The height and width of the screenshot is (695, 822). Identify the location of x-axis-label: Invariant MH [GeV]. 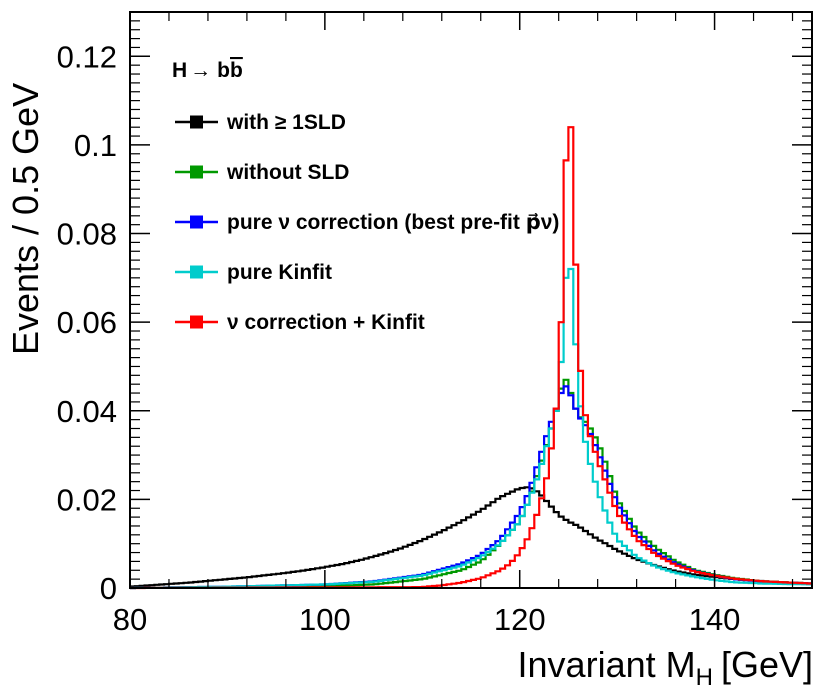
(665, 667).